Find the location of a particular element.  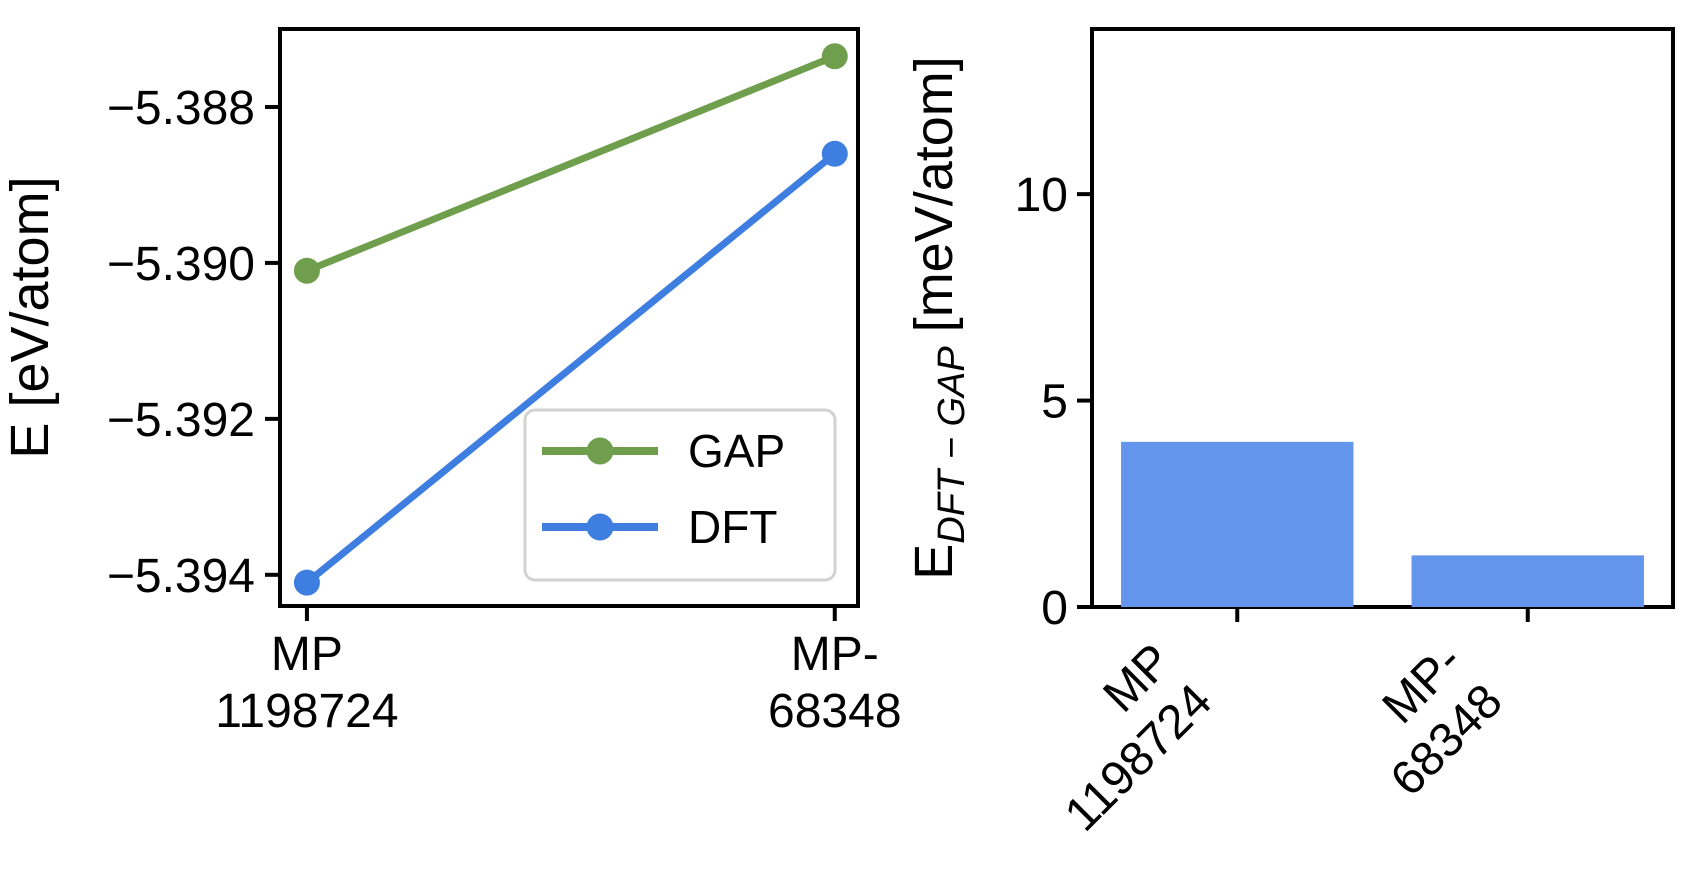

y-tick-label: 0 is located at coordinates (1054, 608).